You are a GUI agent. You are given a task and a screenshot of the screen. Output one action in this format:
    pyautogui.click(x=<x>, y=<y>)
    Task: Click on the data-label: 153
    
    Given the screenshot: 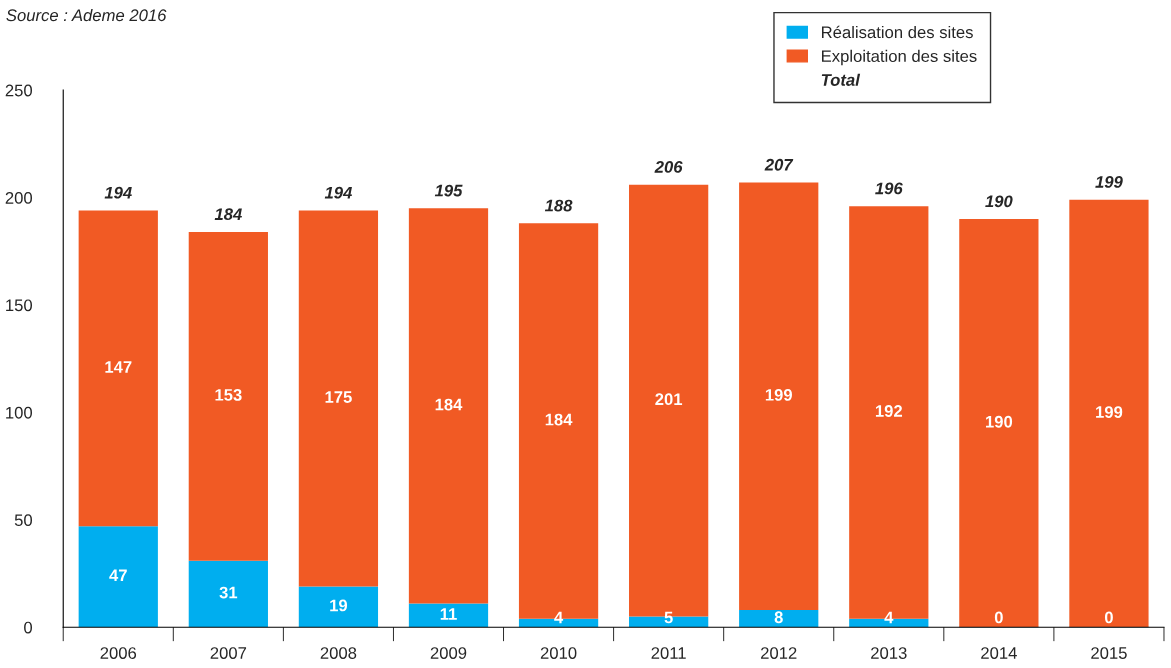 What is the action you would take?
    pyautogui.click(x=228, y=394)
    